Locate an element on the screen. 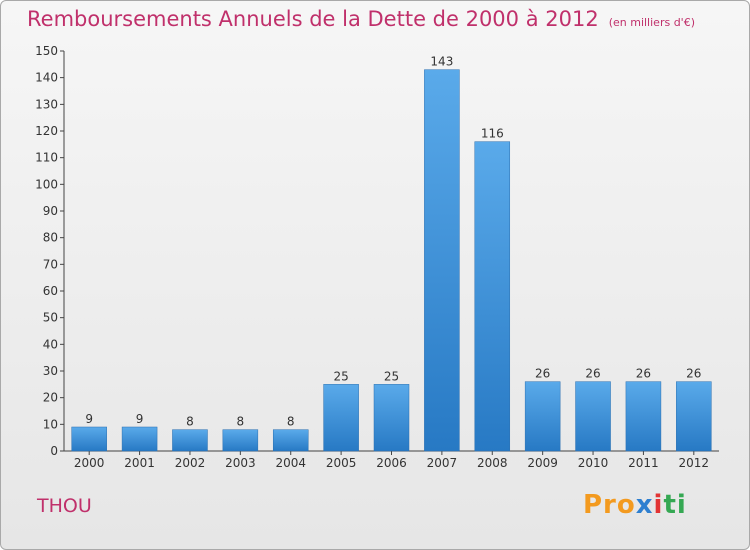  x-tick-label-2010: 2010 is located at coordinates (593, 463).